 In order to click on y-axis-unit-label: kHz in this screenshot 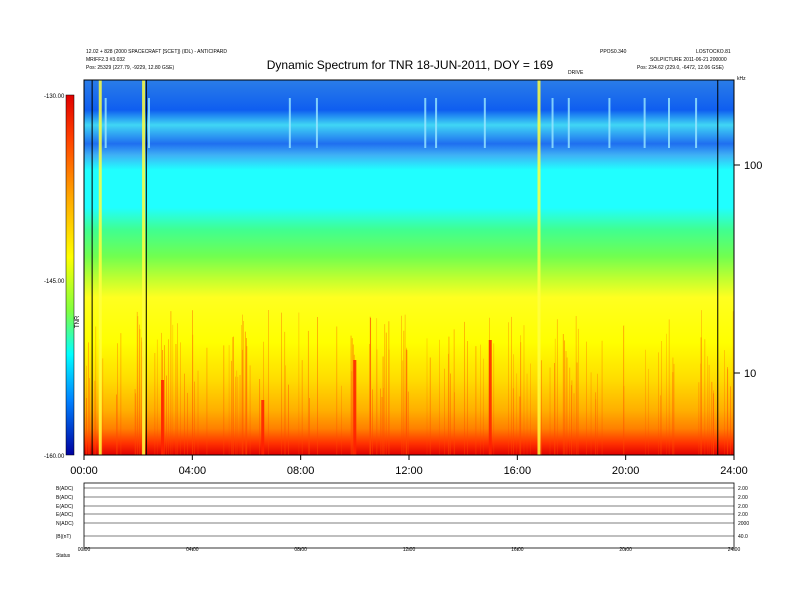, I will do `click(741, 79)`.